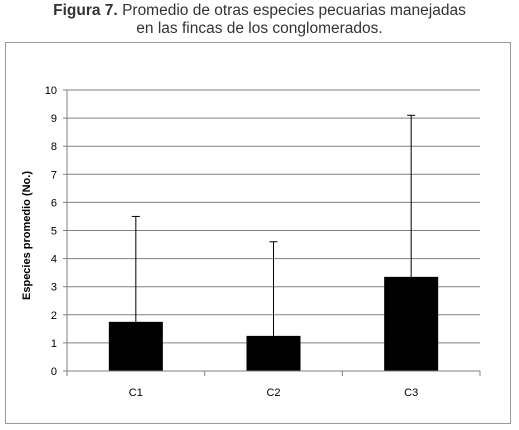  I want to click on x-axis-ticks: C1 C2 C3, so click(273, 385).